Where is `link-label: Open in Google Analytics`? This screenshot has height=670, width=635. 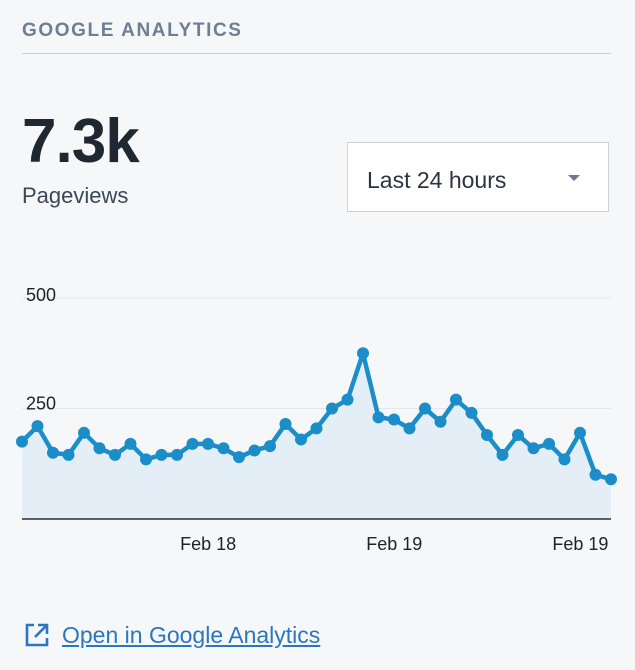 link-label: Open in Google Analytics is located at coordinates (191, 634).